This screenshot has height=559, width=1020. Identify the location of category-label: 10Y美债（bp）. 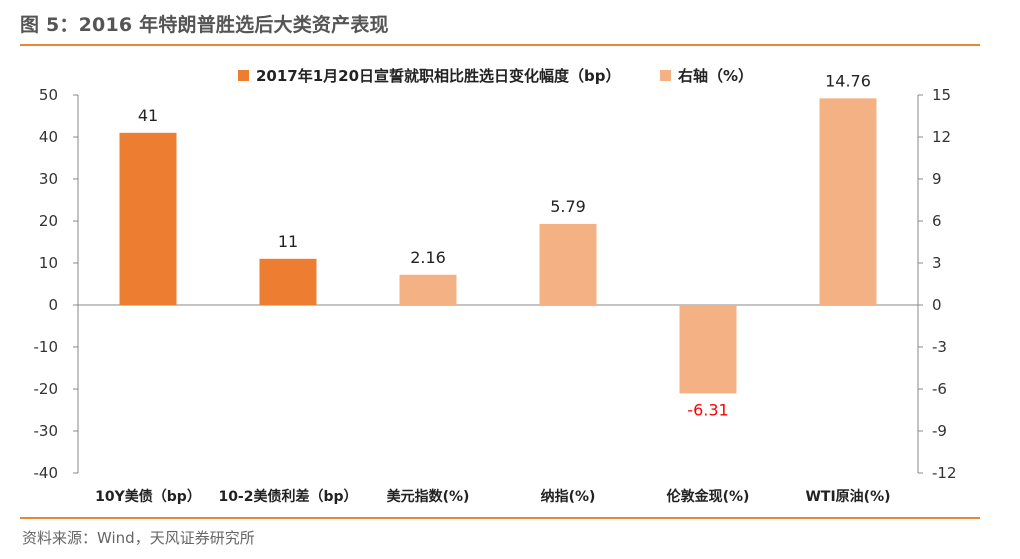
(148, 496).